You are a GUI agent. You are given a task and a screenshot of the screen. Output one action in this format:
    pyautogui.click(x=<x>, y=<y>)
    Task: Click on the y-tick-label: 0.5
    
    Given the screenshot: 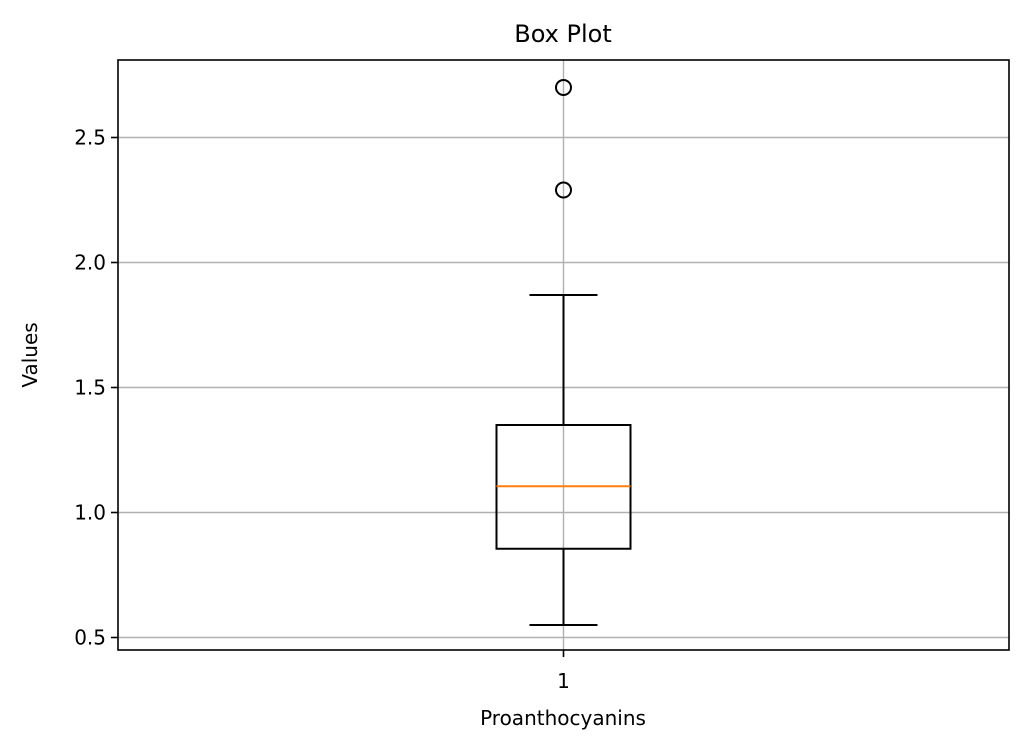 What is the action you would take?
    pyautogui.click(x=90, y=638)
    